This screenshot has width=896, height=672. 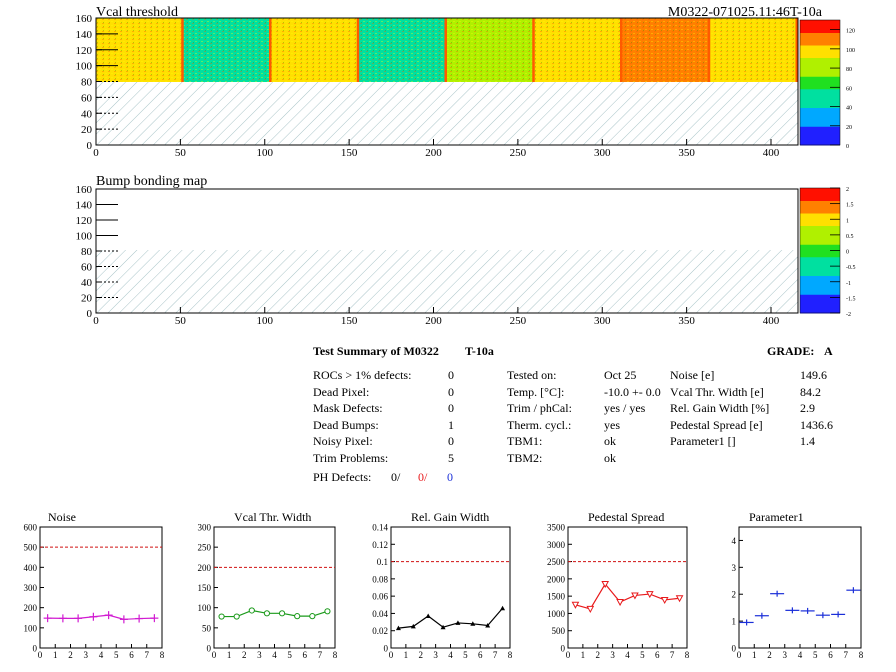 What do you see at coordinates (791, 351) in the screenshot?
I see `grade-label: GRADE:` at bounding box center [791, 351].